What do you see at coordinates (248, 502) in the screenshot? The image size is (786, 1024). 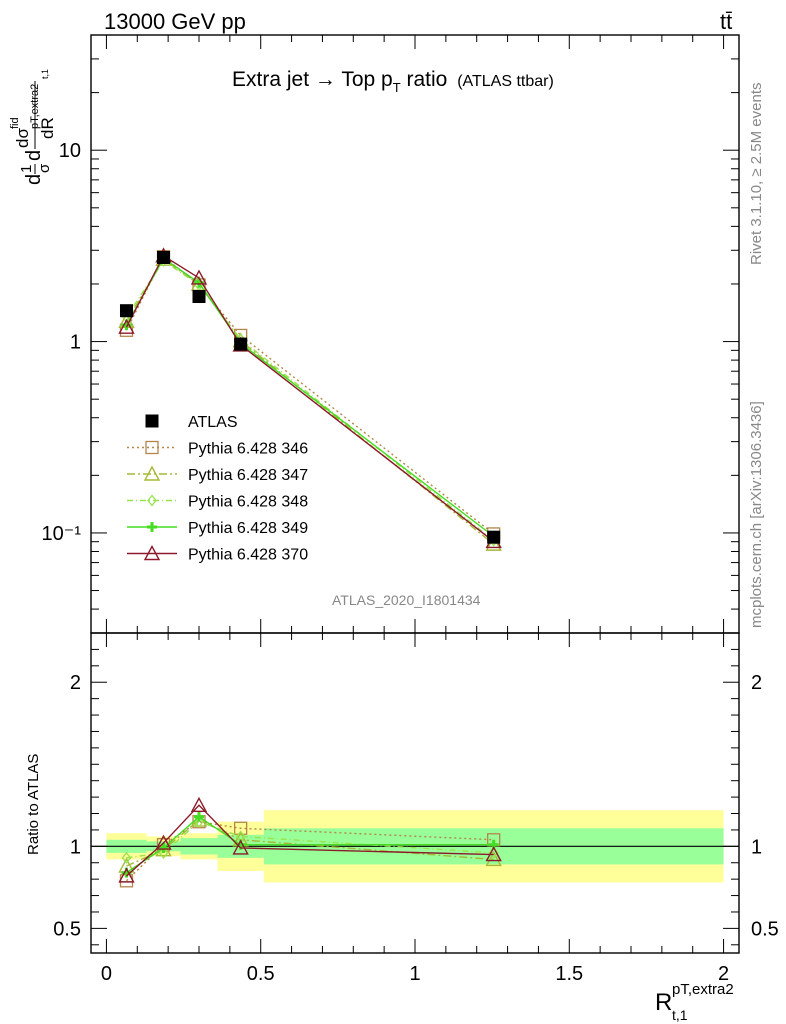 I see `legend-label: Pythia 6.428 348` at bounding box center [248, 502].